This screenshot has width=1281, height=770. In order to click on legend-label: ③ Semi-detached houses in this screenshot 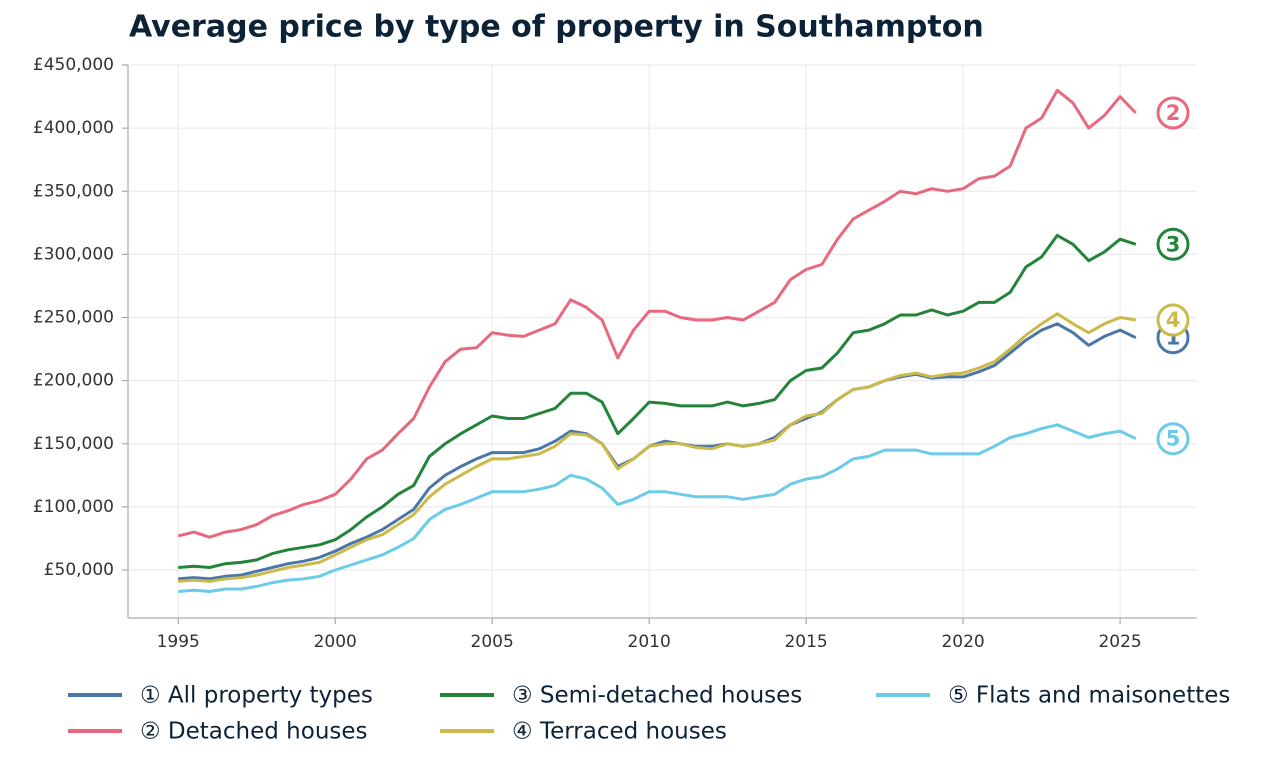, I will do `click(657, 696)`.